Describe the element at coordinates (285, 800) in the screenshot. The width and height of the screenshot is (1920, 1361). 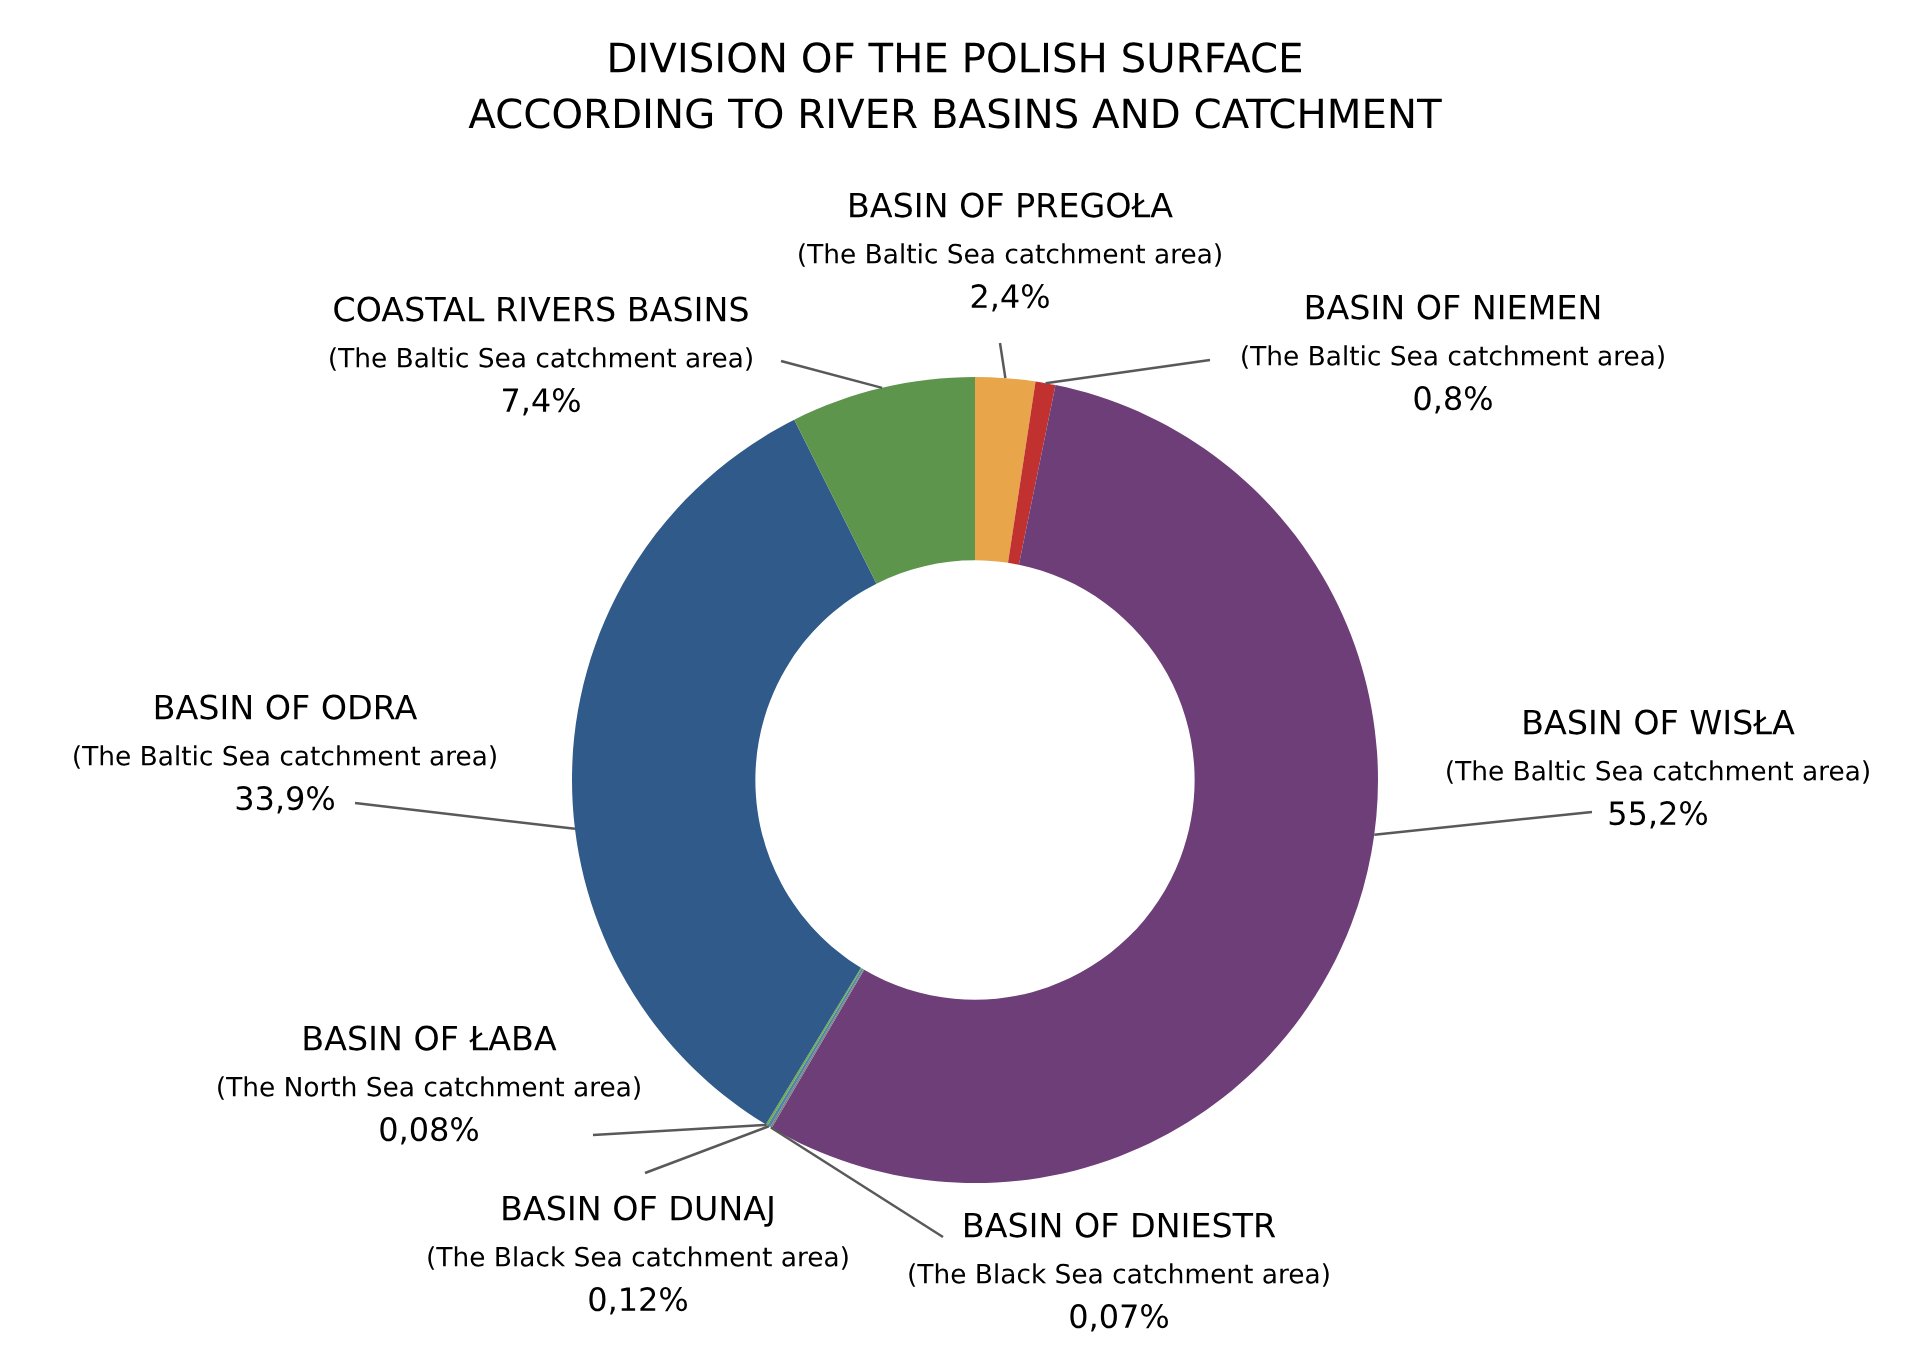
I see `data-label: 33,9%` at that location.